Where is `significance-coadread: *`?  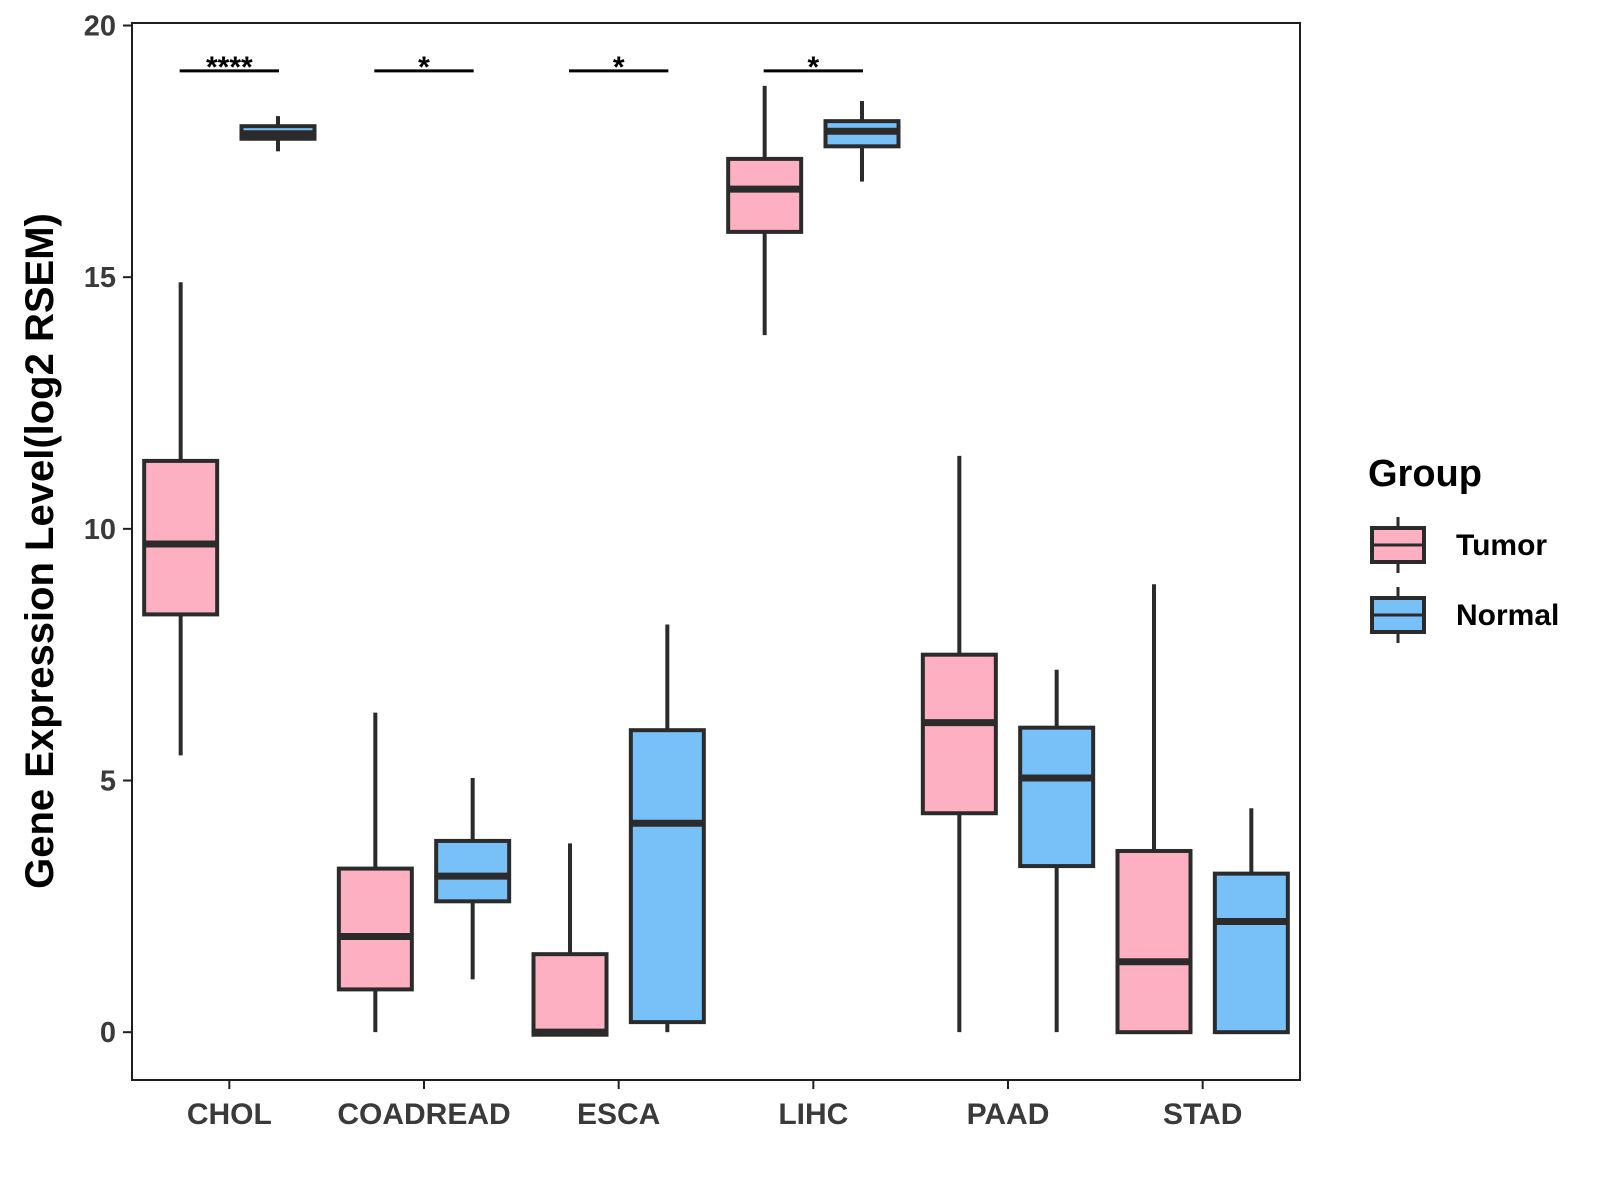
significance-coadread: * is located at coordinates (424, 67).